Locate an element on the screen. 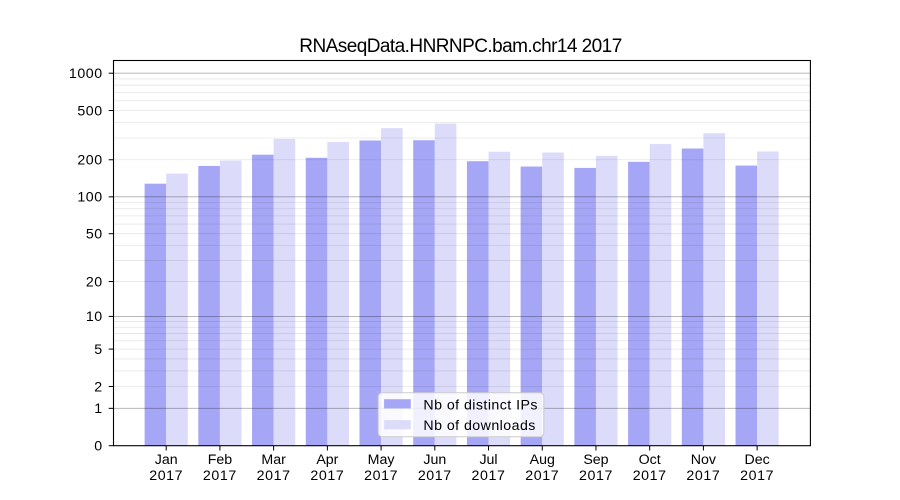 The width and height of the screenshot is (900, 500). svg-text: Sep is located at coordinates (595, 460).